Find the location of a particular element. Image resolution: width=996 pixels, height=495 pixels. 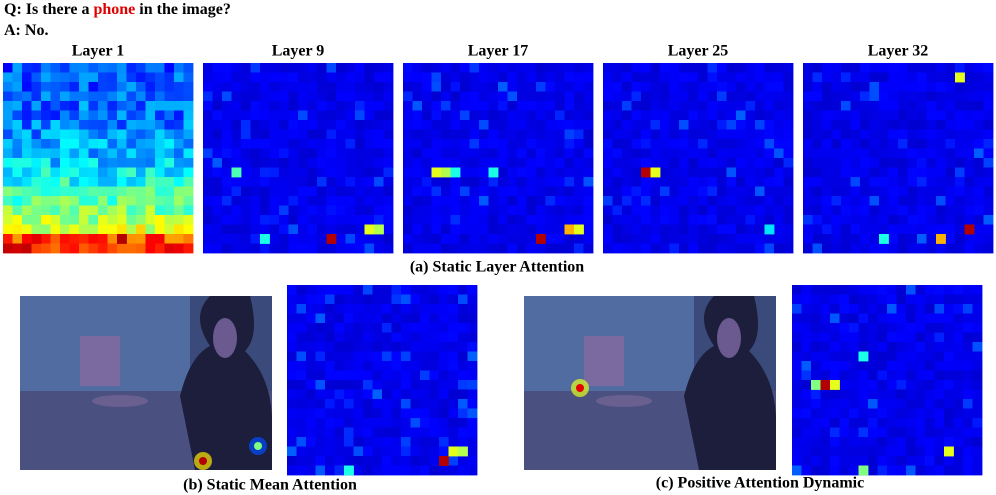

caption: (c) Positive Attention Dynamic is located at coordinates (760, 483).